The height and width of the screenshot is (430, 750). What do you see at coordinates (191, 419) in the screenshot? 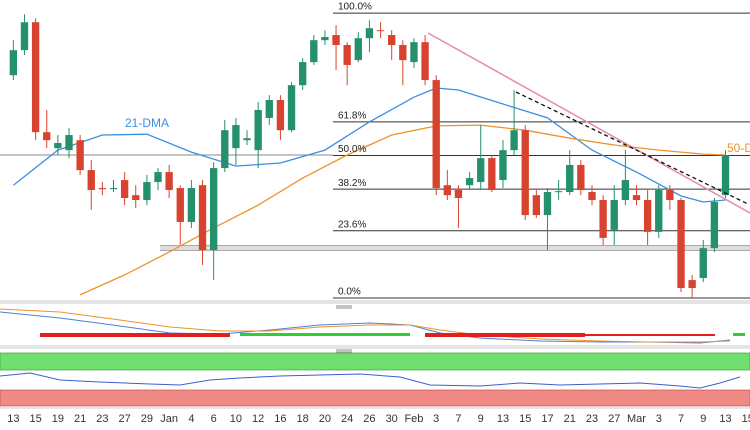
I see `x-tick-label: 4` at bounding box center [191, 419].